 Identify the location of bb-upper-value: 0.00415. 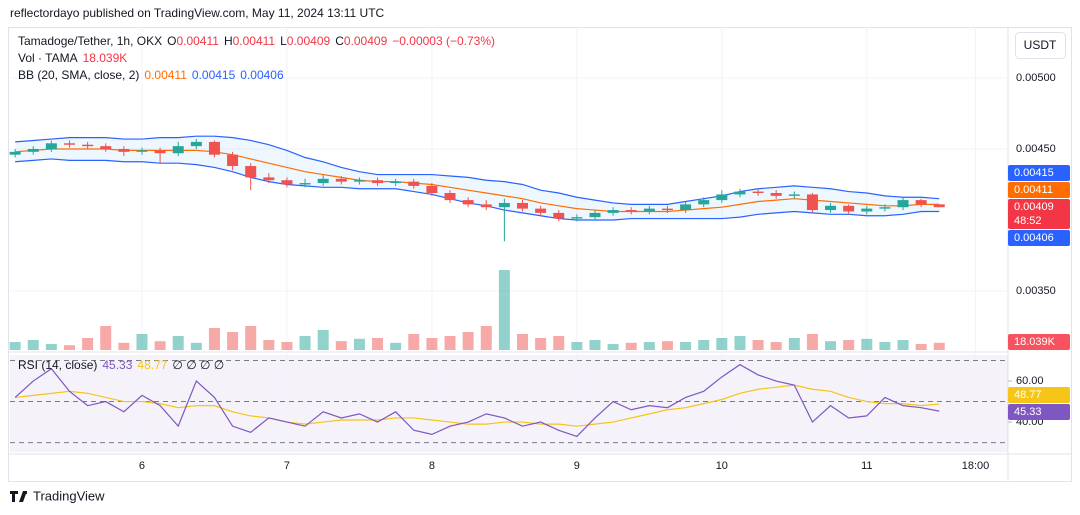
(214, 75).